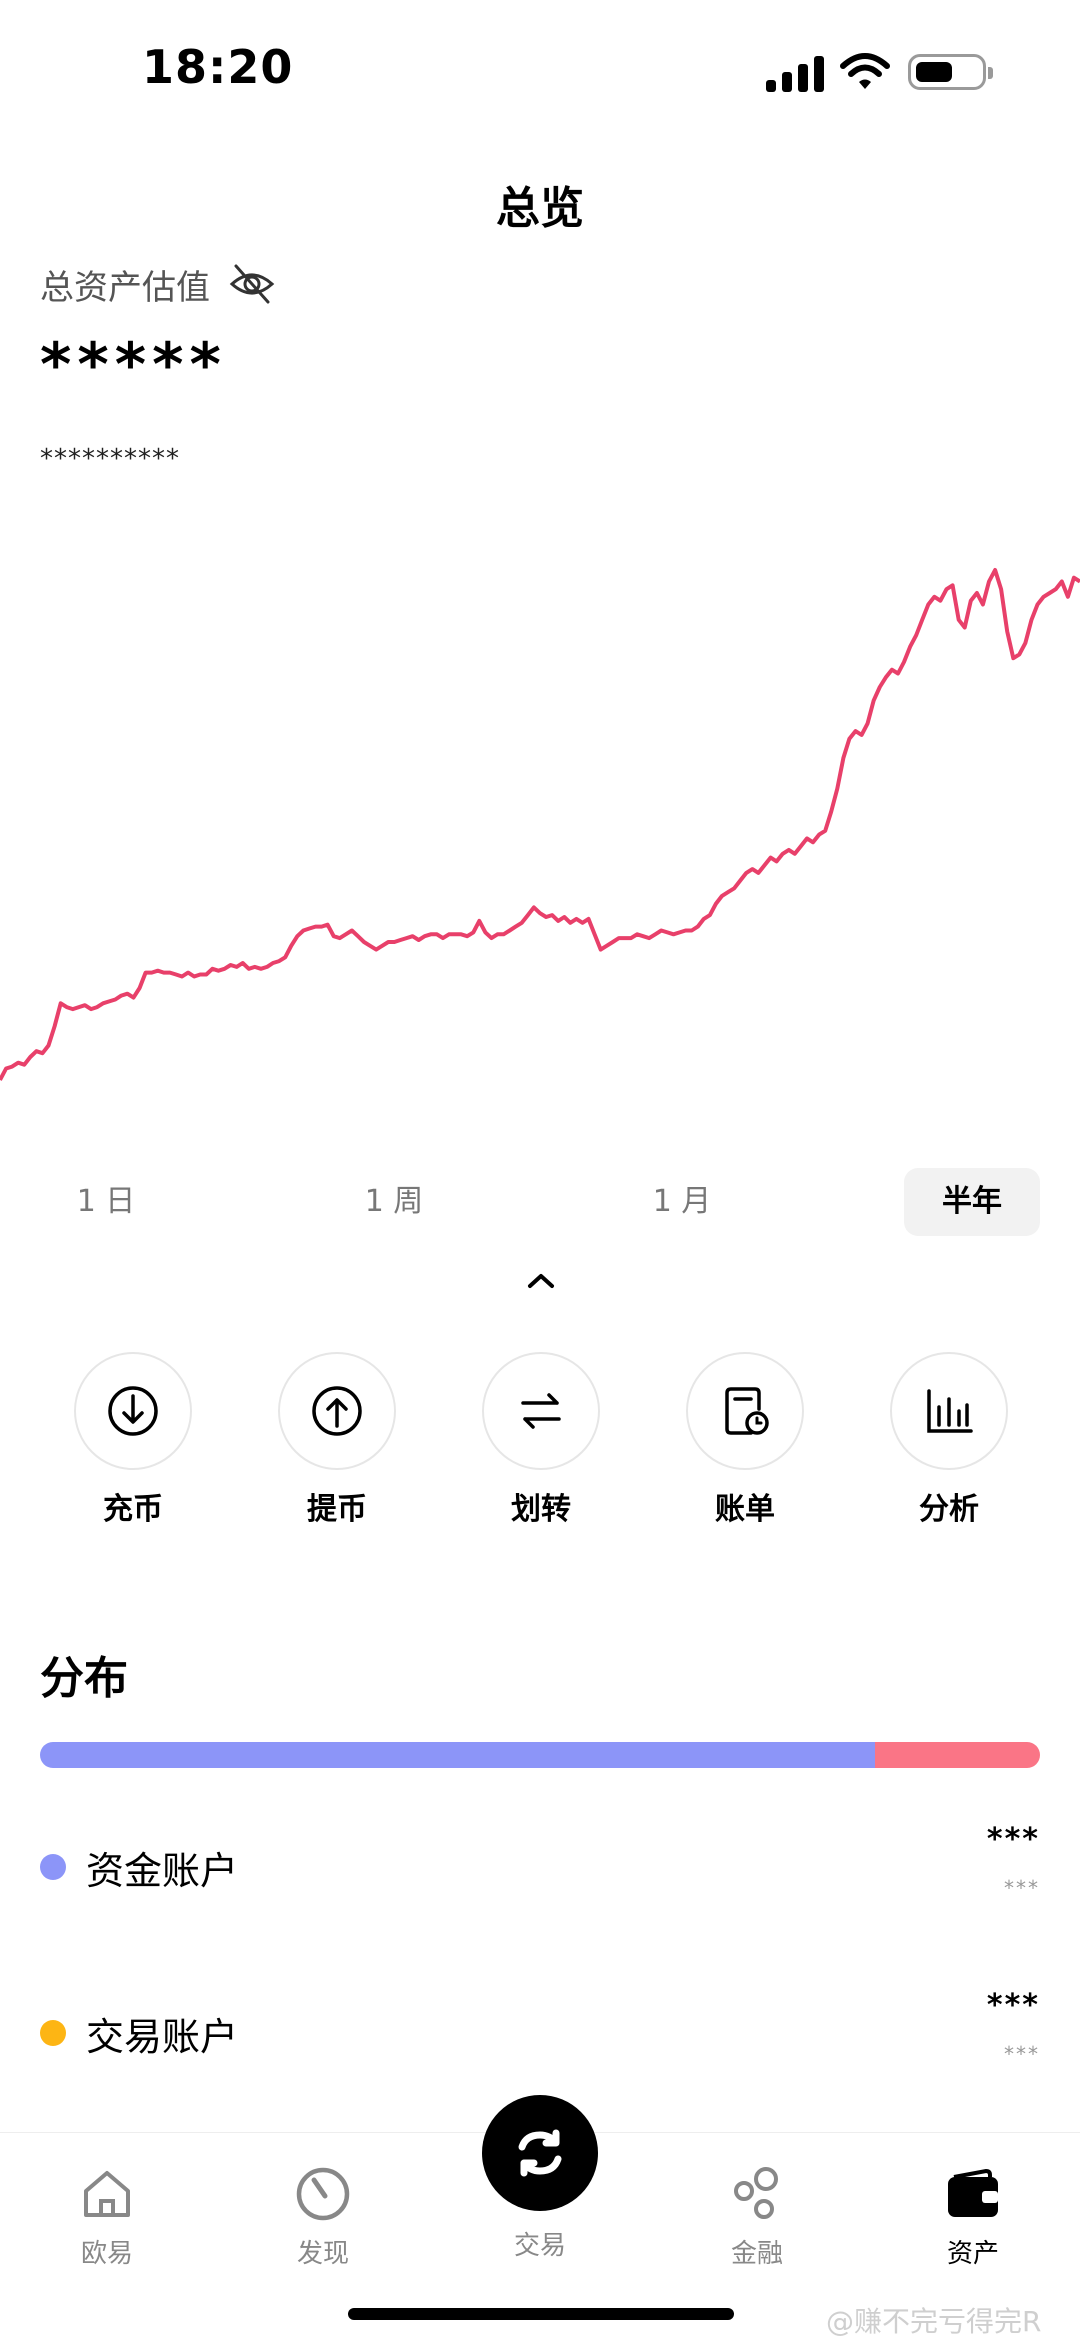 This screenshot has height=2342, width=1080. I want to click on signal-icon, so click(796, 73).